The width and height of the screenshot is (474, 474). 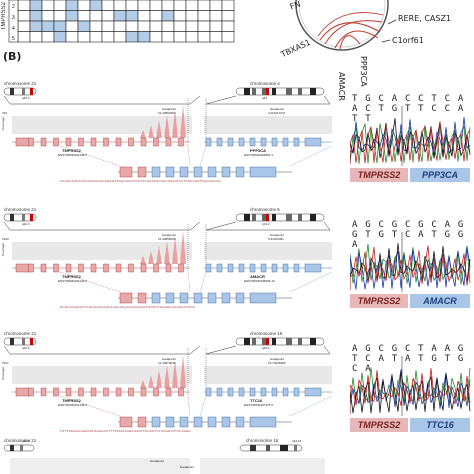 What do you see at coordinates (26, 224) in the screenshot?
I see `left-band-label: q22.3` at bounding box center [26, 224].